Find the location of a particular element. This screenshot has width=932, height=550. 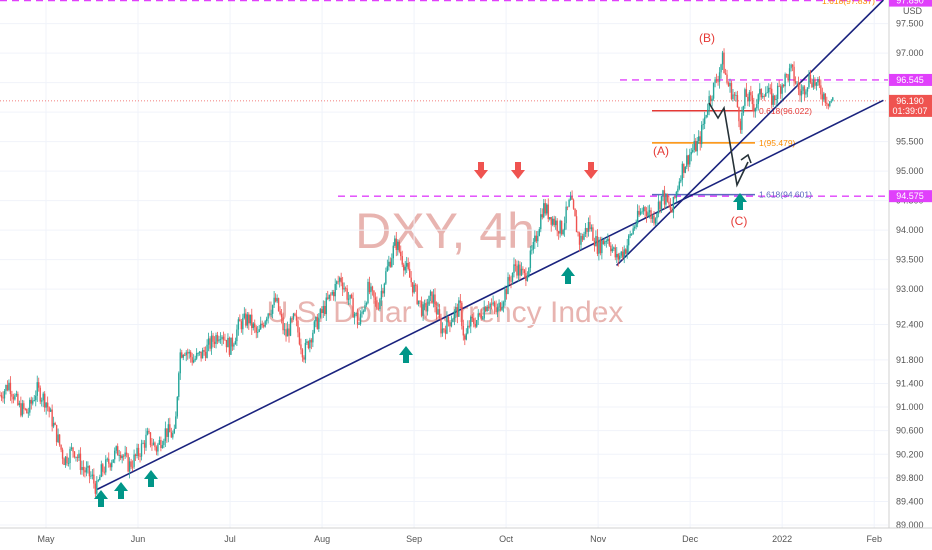

time-tick-label: May is located at coordinates (47, 539).